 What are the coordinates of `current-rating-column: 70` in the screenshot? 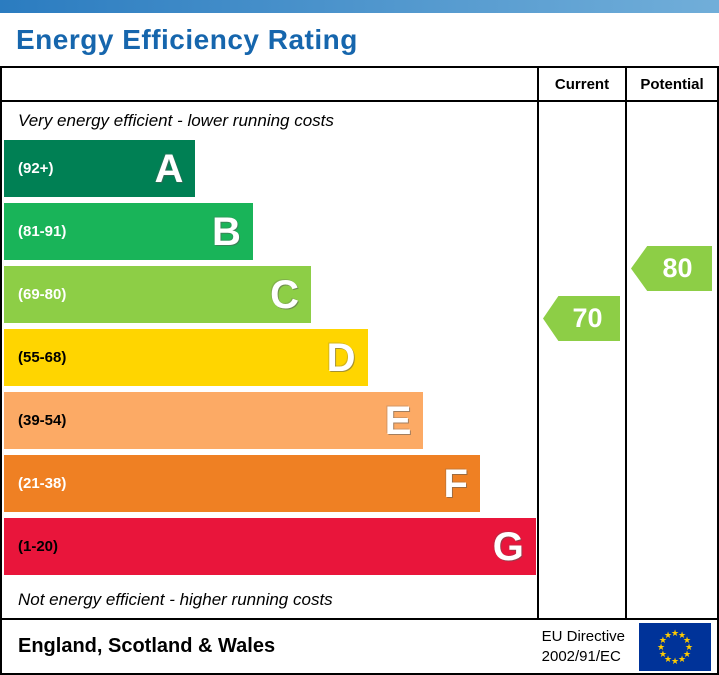 It's located at (581, 360).